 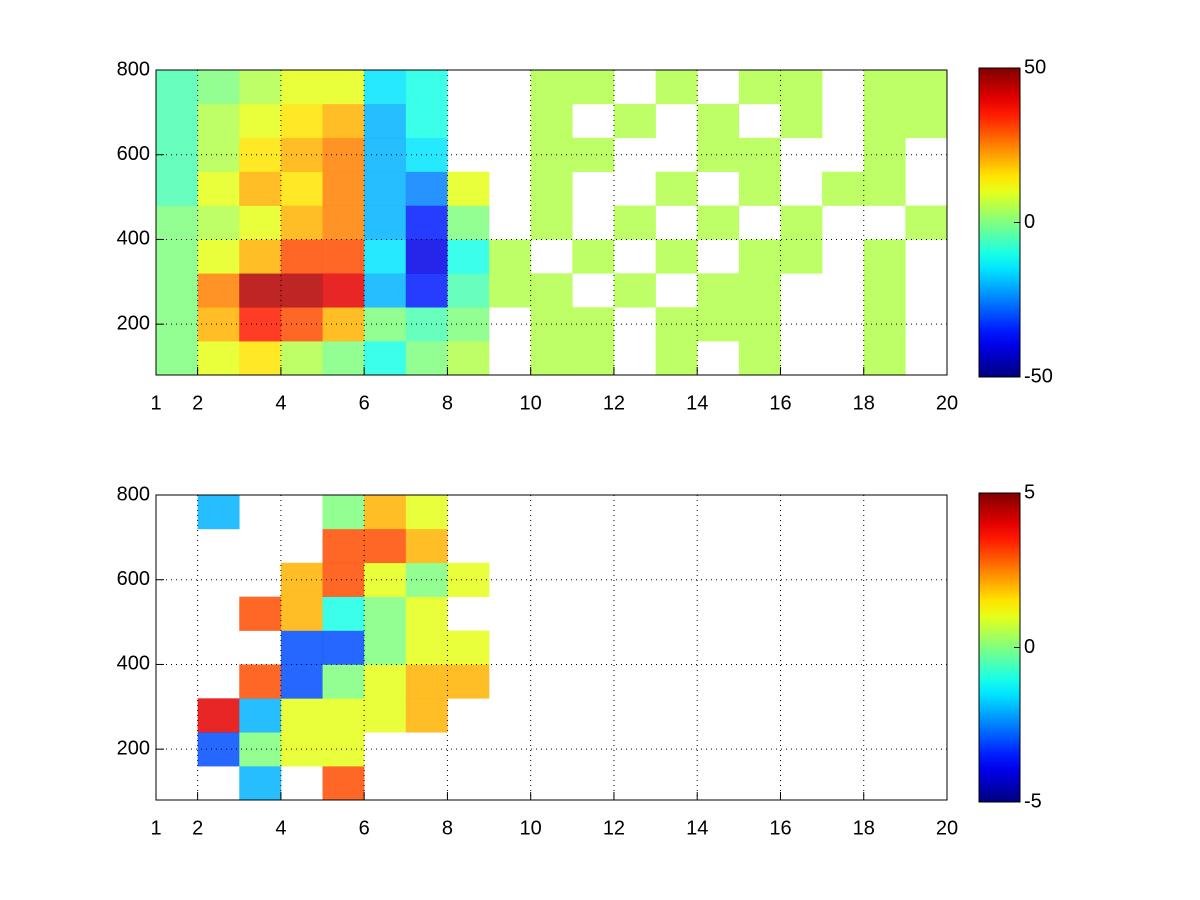 I want to click on y-tick-label: 400, so click(x=133, y=239).